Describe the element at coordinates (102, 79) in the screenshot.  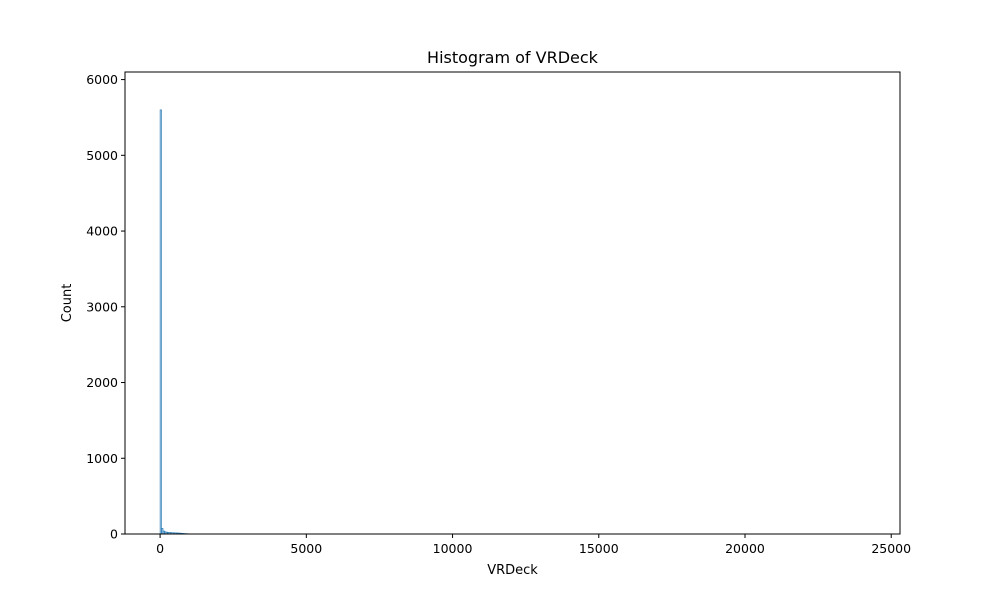
I see `y-tick-label: 6000` at that location.